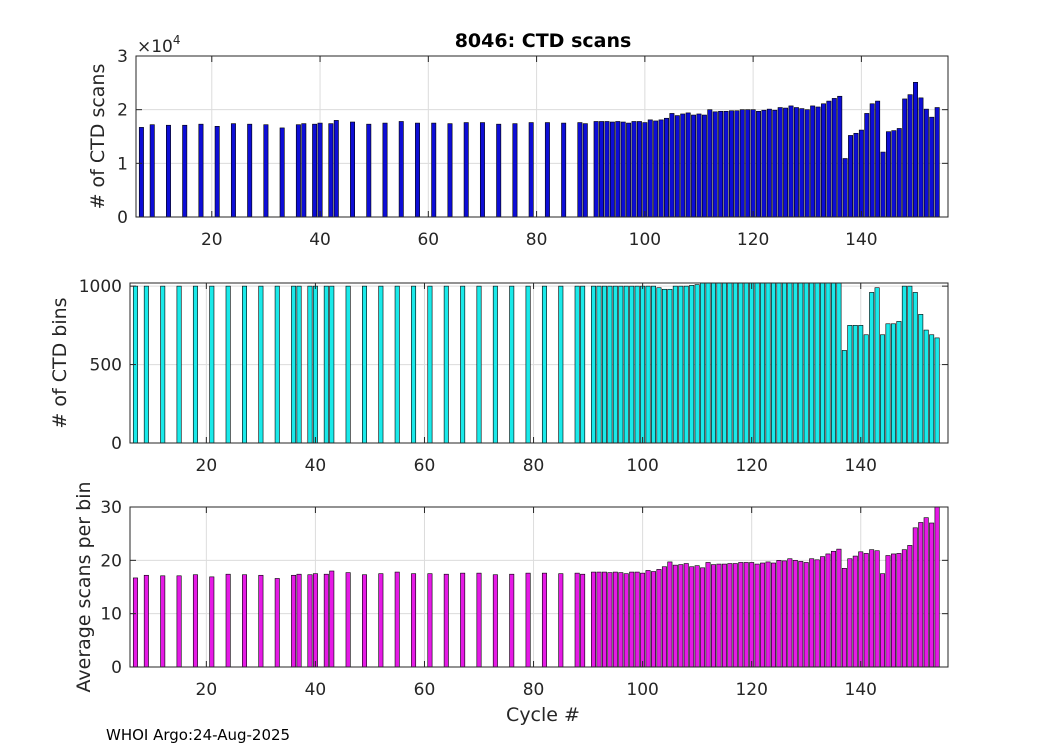  I want to click on scans-x-tick-label: 60, so click(428, 240).